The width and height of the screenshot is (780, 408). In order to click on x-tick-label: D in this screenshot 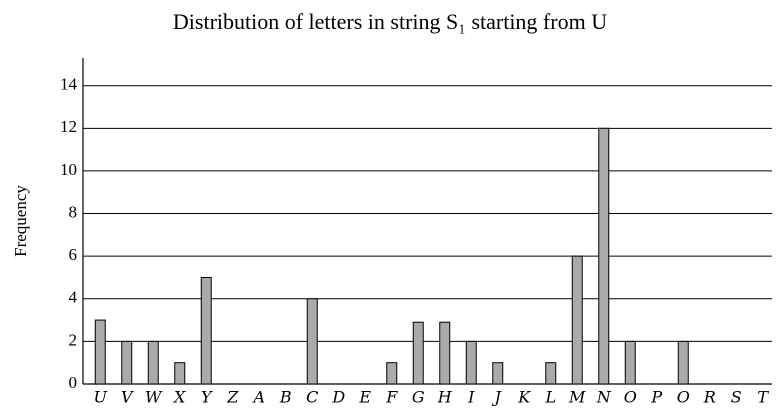, I will do `click(338, 397)`.